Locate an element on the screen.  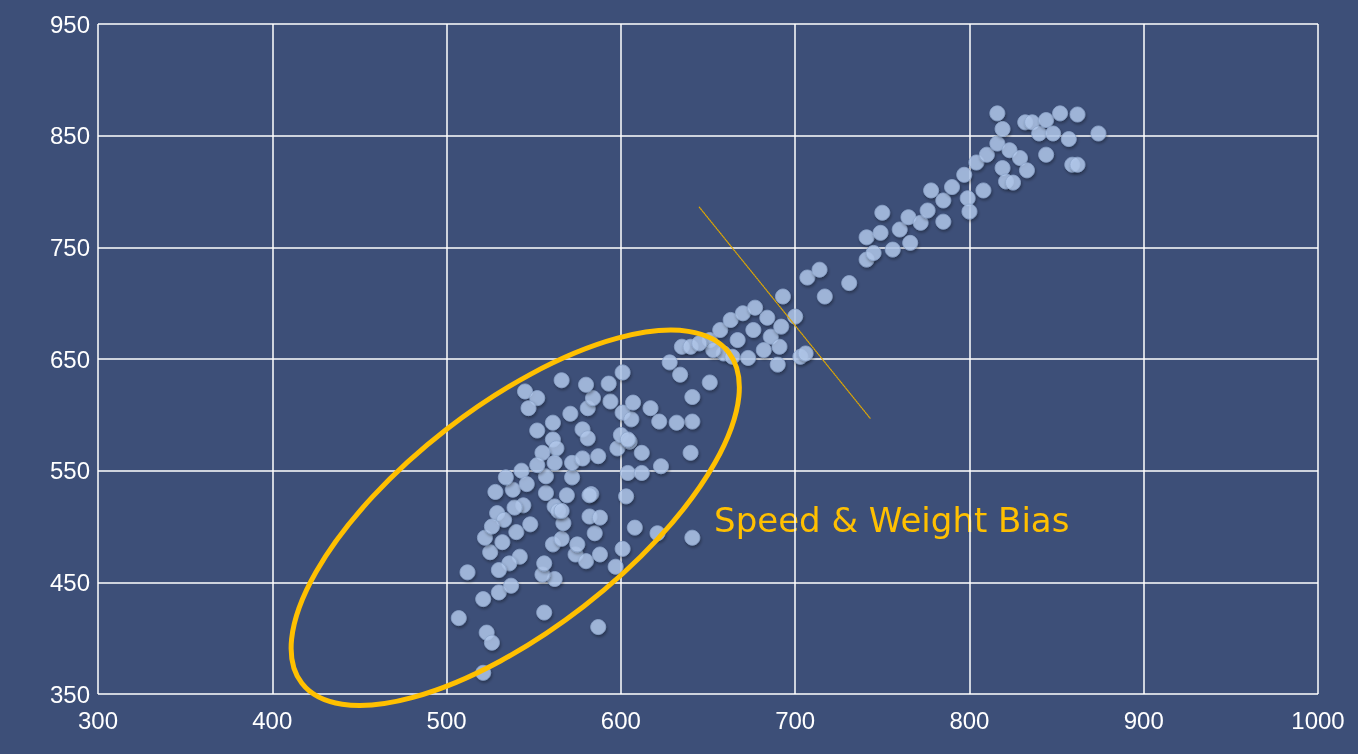
x-tick-label: 600 is located at coordinates (620, 720).